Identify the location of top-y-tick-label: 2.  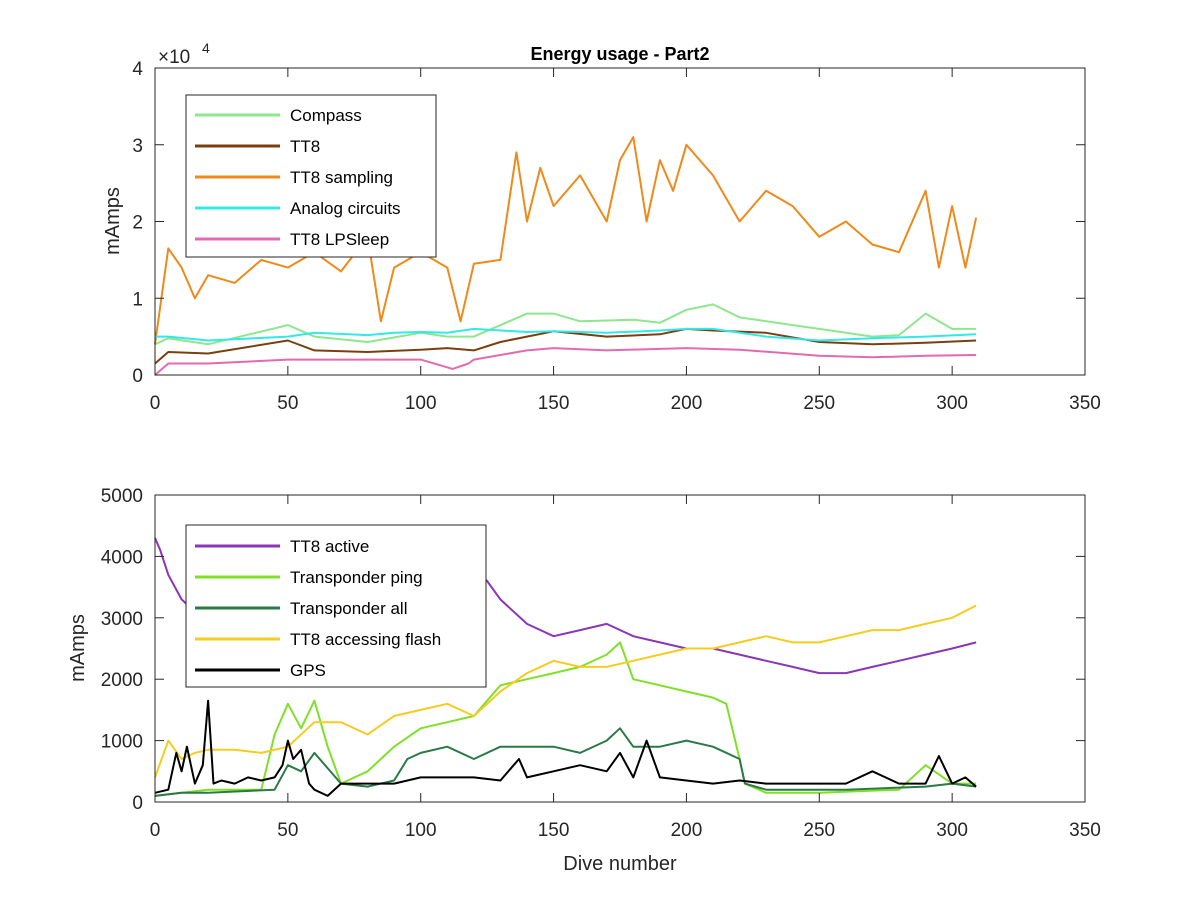
(137, 223).